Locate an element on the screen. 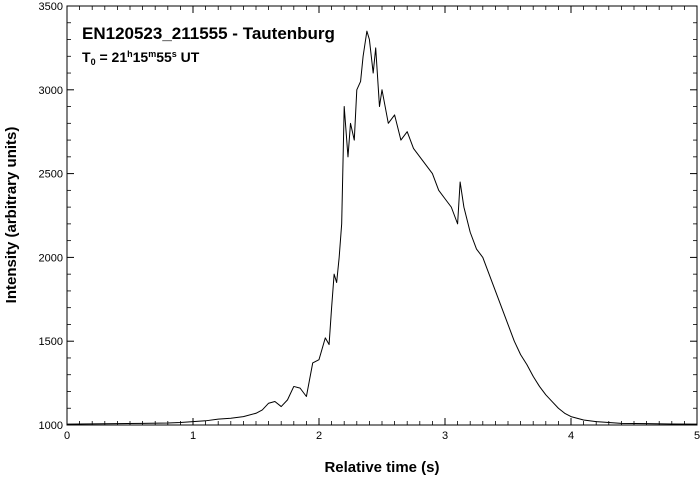 The image size is (700, 477). subtitle-eq: = 21 is located at coordinates (112, 57).